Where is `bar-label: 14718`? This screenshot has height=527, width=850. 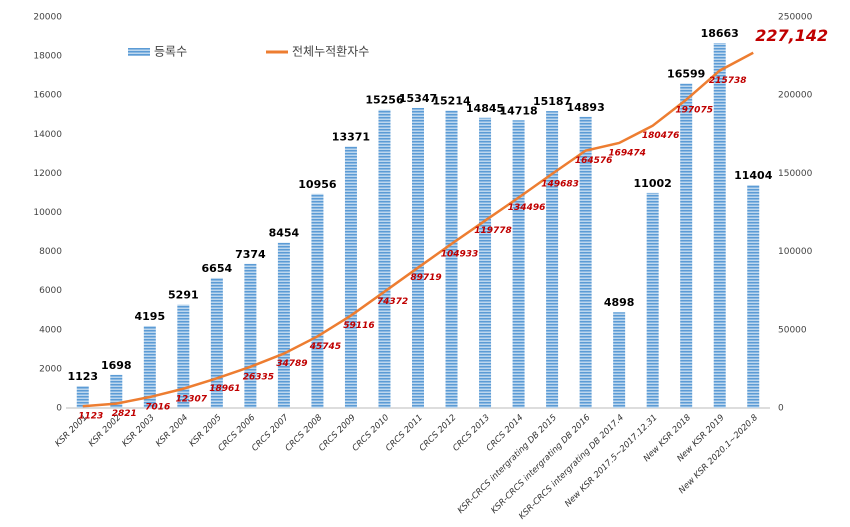
bar-label: 14718 is located at coordinates (518, 110).